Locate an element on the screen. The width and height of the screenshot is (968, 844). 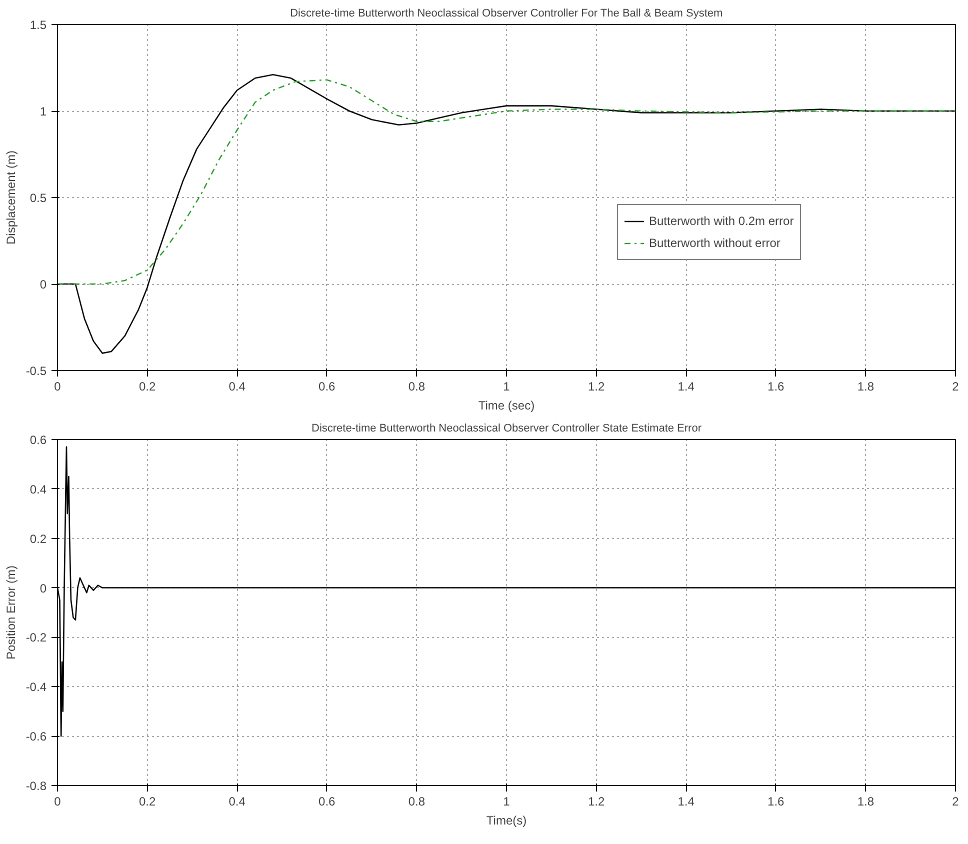
legend-label: Butterworth with 0.2m error is located at coordinates (721, 221).